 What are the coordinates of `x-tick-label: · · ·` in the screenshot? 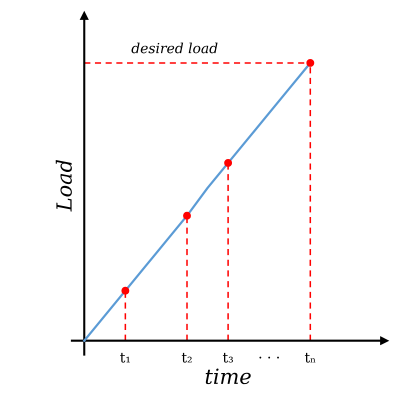 It's located at (269, 357).